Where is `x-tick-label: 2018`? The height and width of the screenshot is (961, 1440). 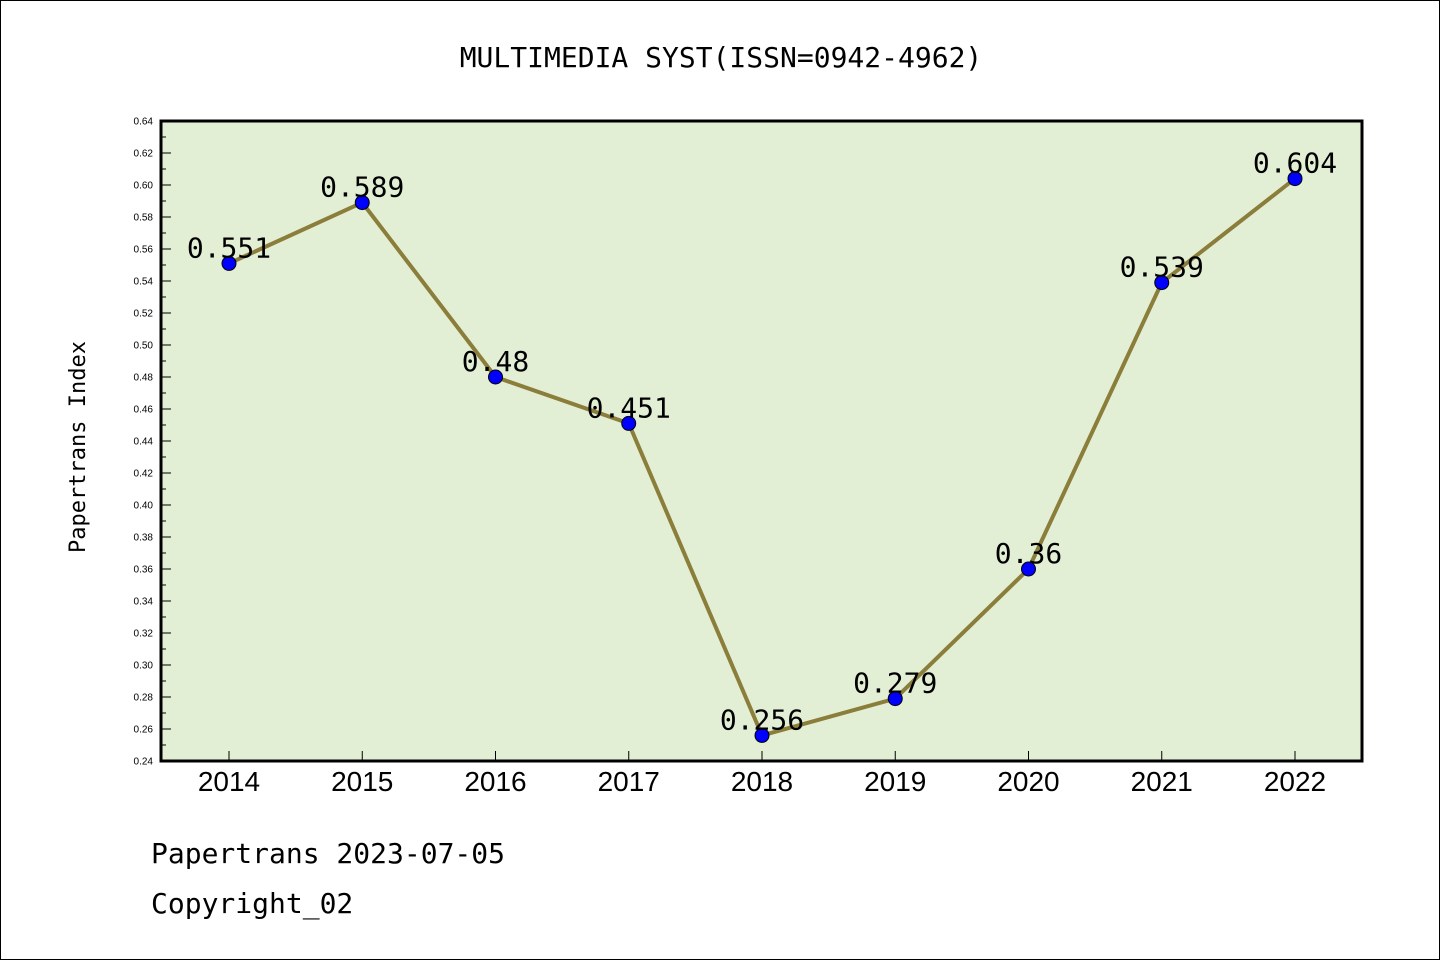 x-tick-label: 2018 is located at coordinates (762, 781).